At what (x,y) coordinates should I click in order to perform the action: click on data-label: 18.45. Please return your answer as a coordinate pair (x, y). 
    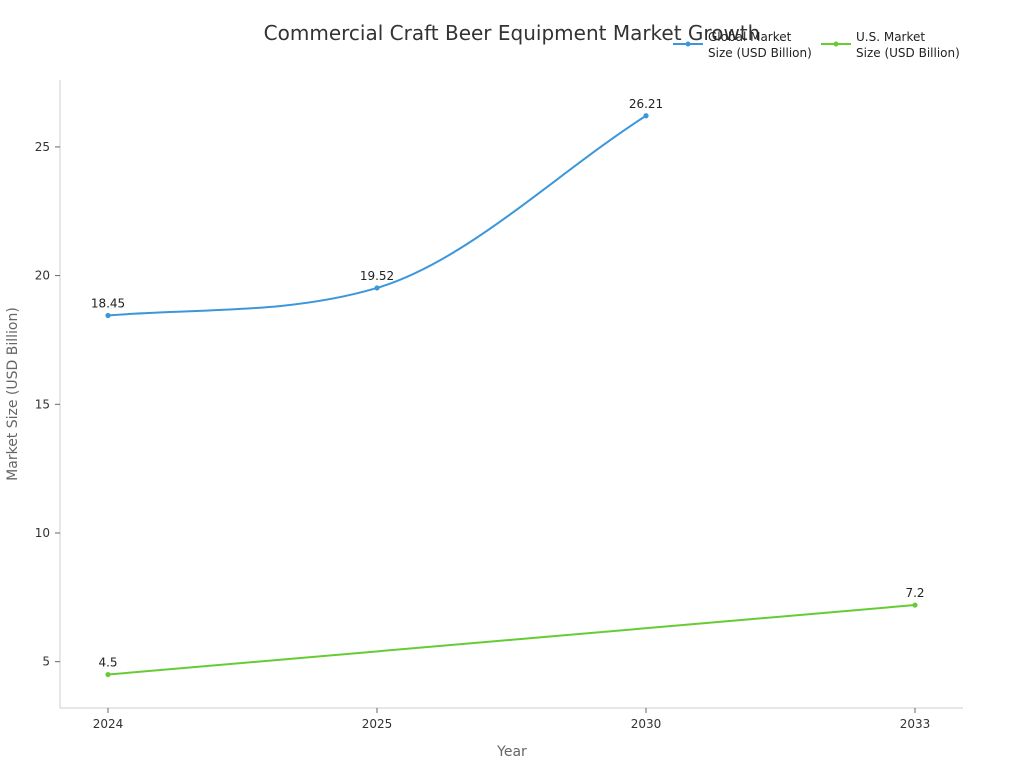
    Looking at the image, I should click on (108, 304).